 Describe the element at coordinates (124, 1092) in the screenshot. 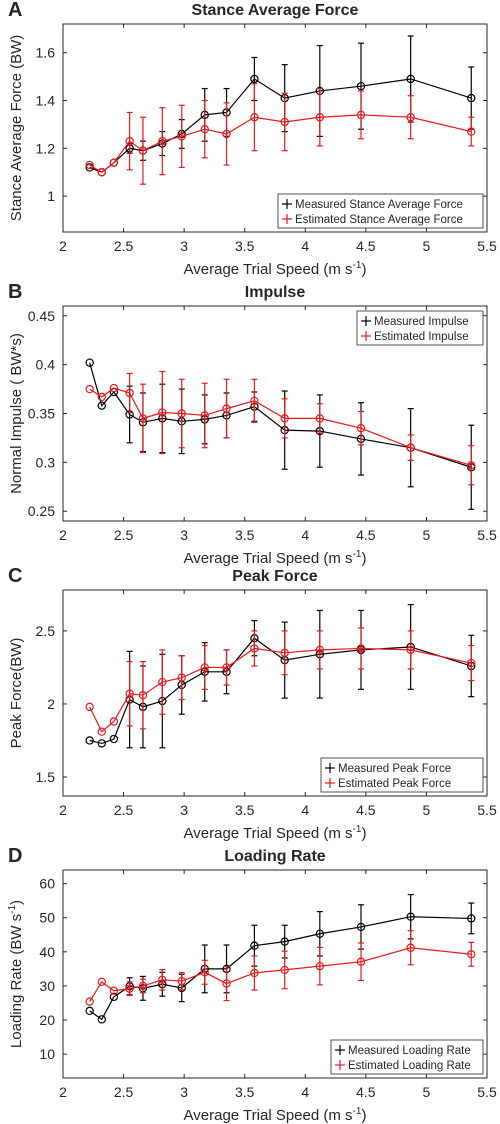

I see `x-tick-label: 2.5` at that location.